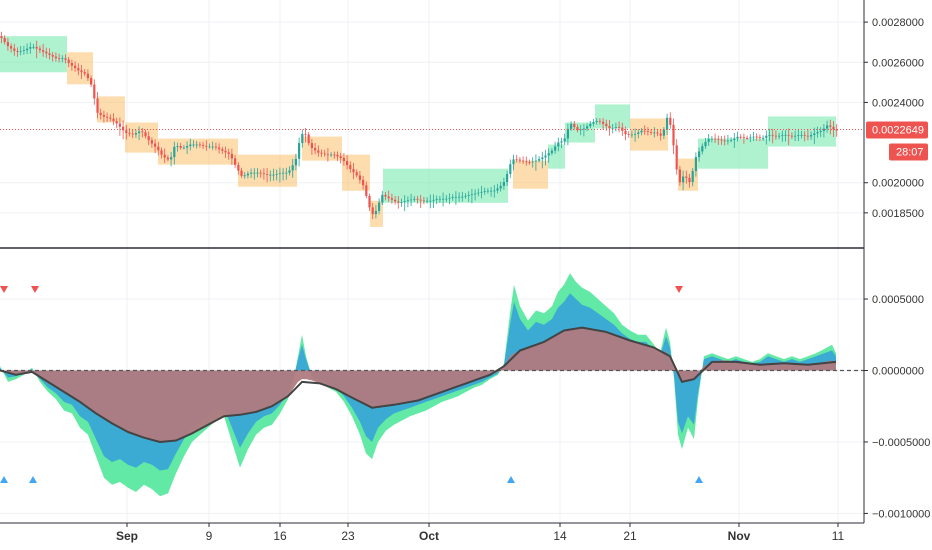 The height and width of the screenshot is (550, 932). What do you see at coordinates (33, 479) in the screenshot?
I see `buy-signal-icon` at bounding box center [33, 479].